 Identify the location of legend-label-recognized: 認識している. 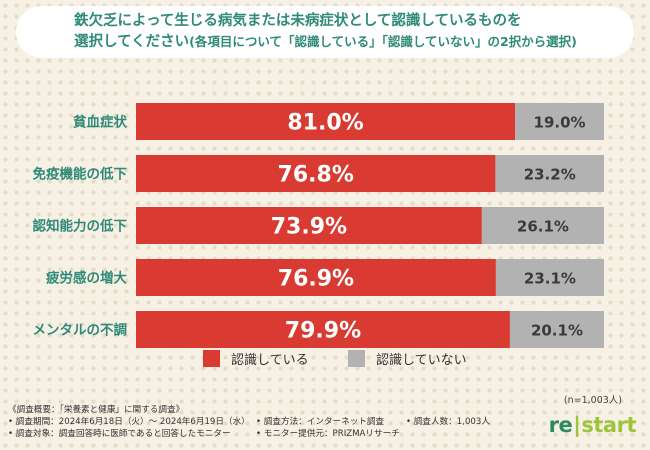
(270, 360).